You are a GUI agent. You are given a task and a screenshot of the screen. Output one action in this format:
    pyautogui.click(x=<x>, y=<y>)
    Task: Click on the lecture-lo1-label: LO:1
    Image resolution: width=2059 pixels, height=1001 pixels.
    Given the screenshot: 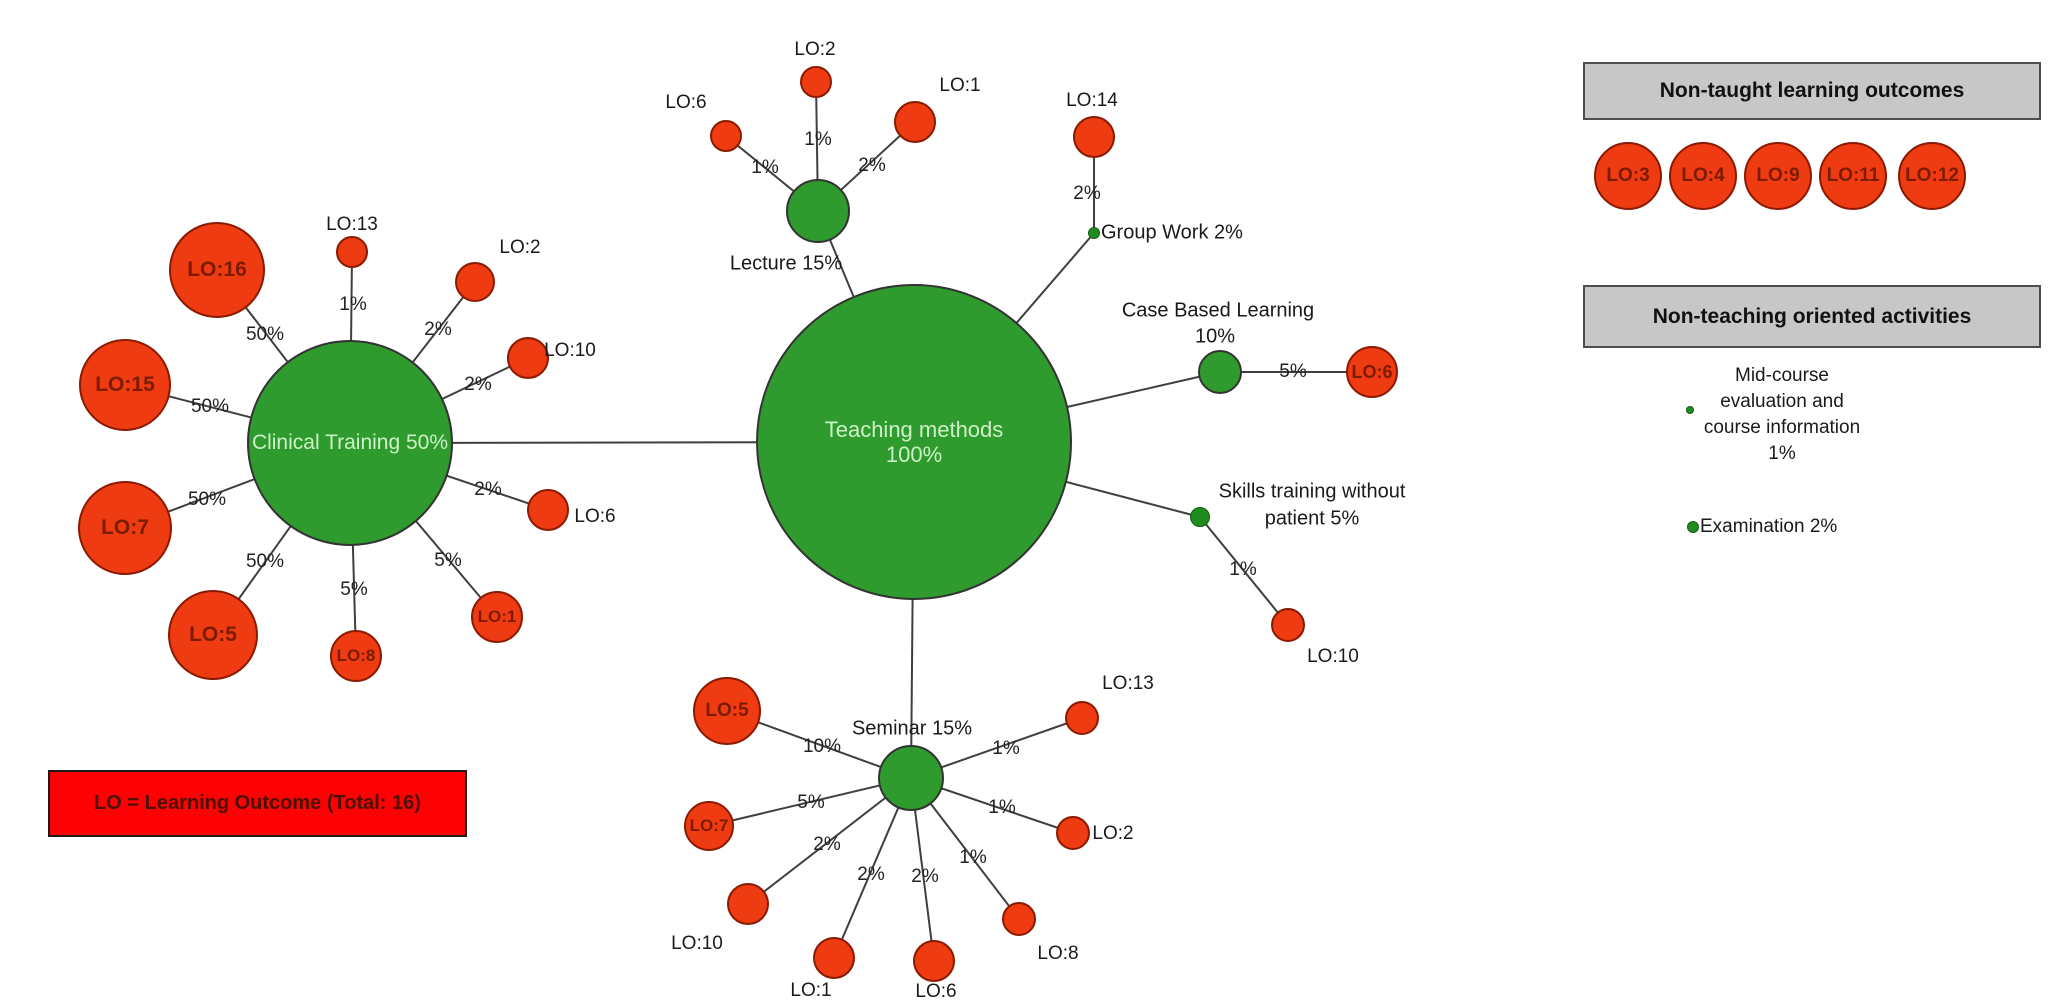 What is the action you would take?
    pyautogui.click(x=960, y=85)
    